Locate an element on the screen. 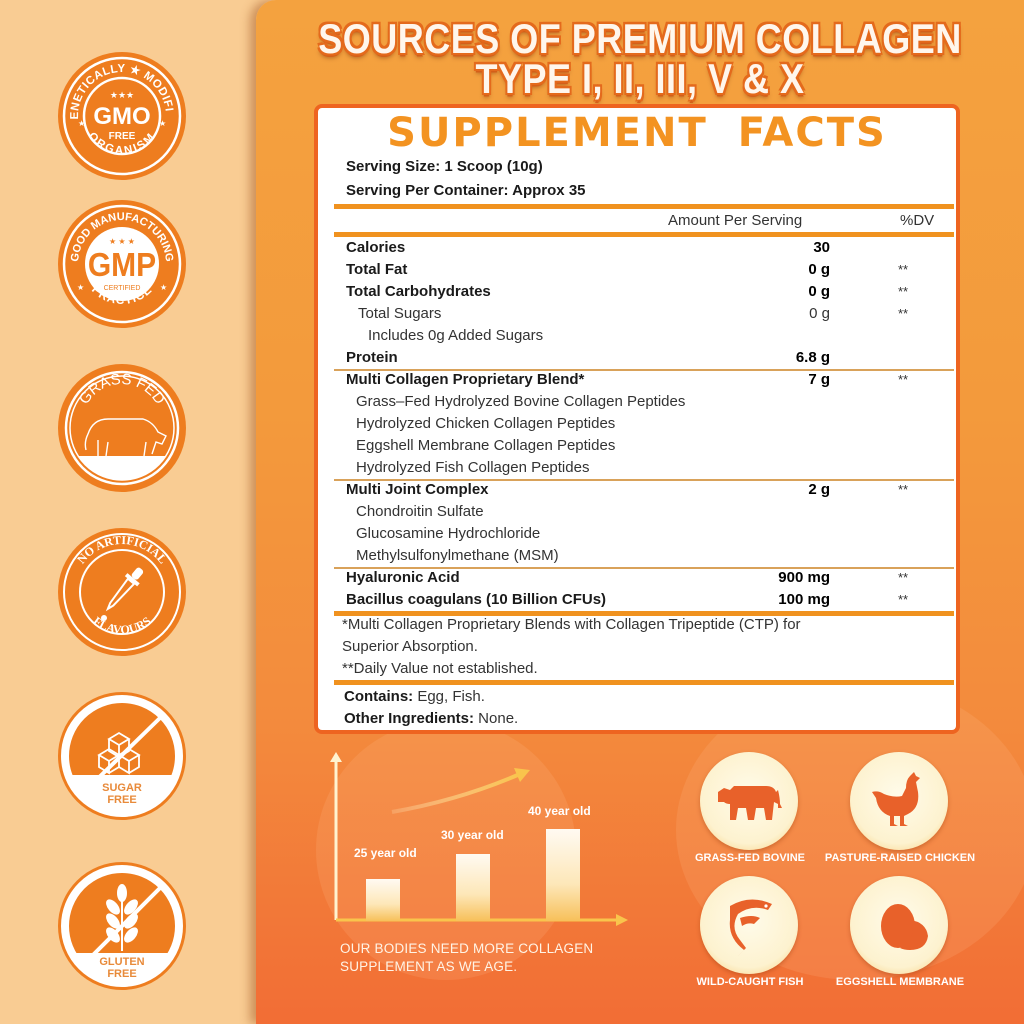  supplement-facts-title: SUPPLEMENT FACTS is located at coordinates (637, 133).